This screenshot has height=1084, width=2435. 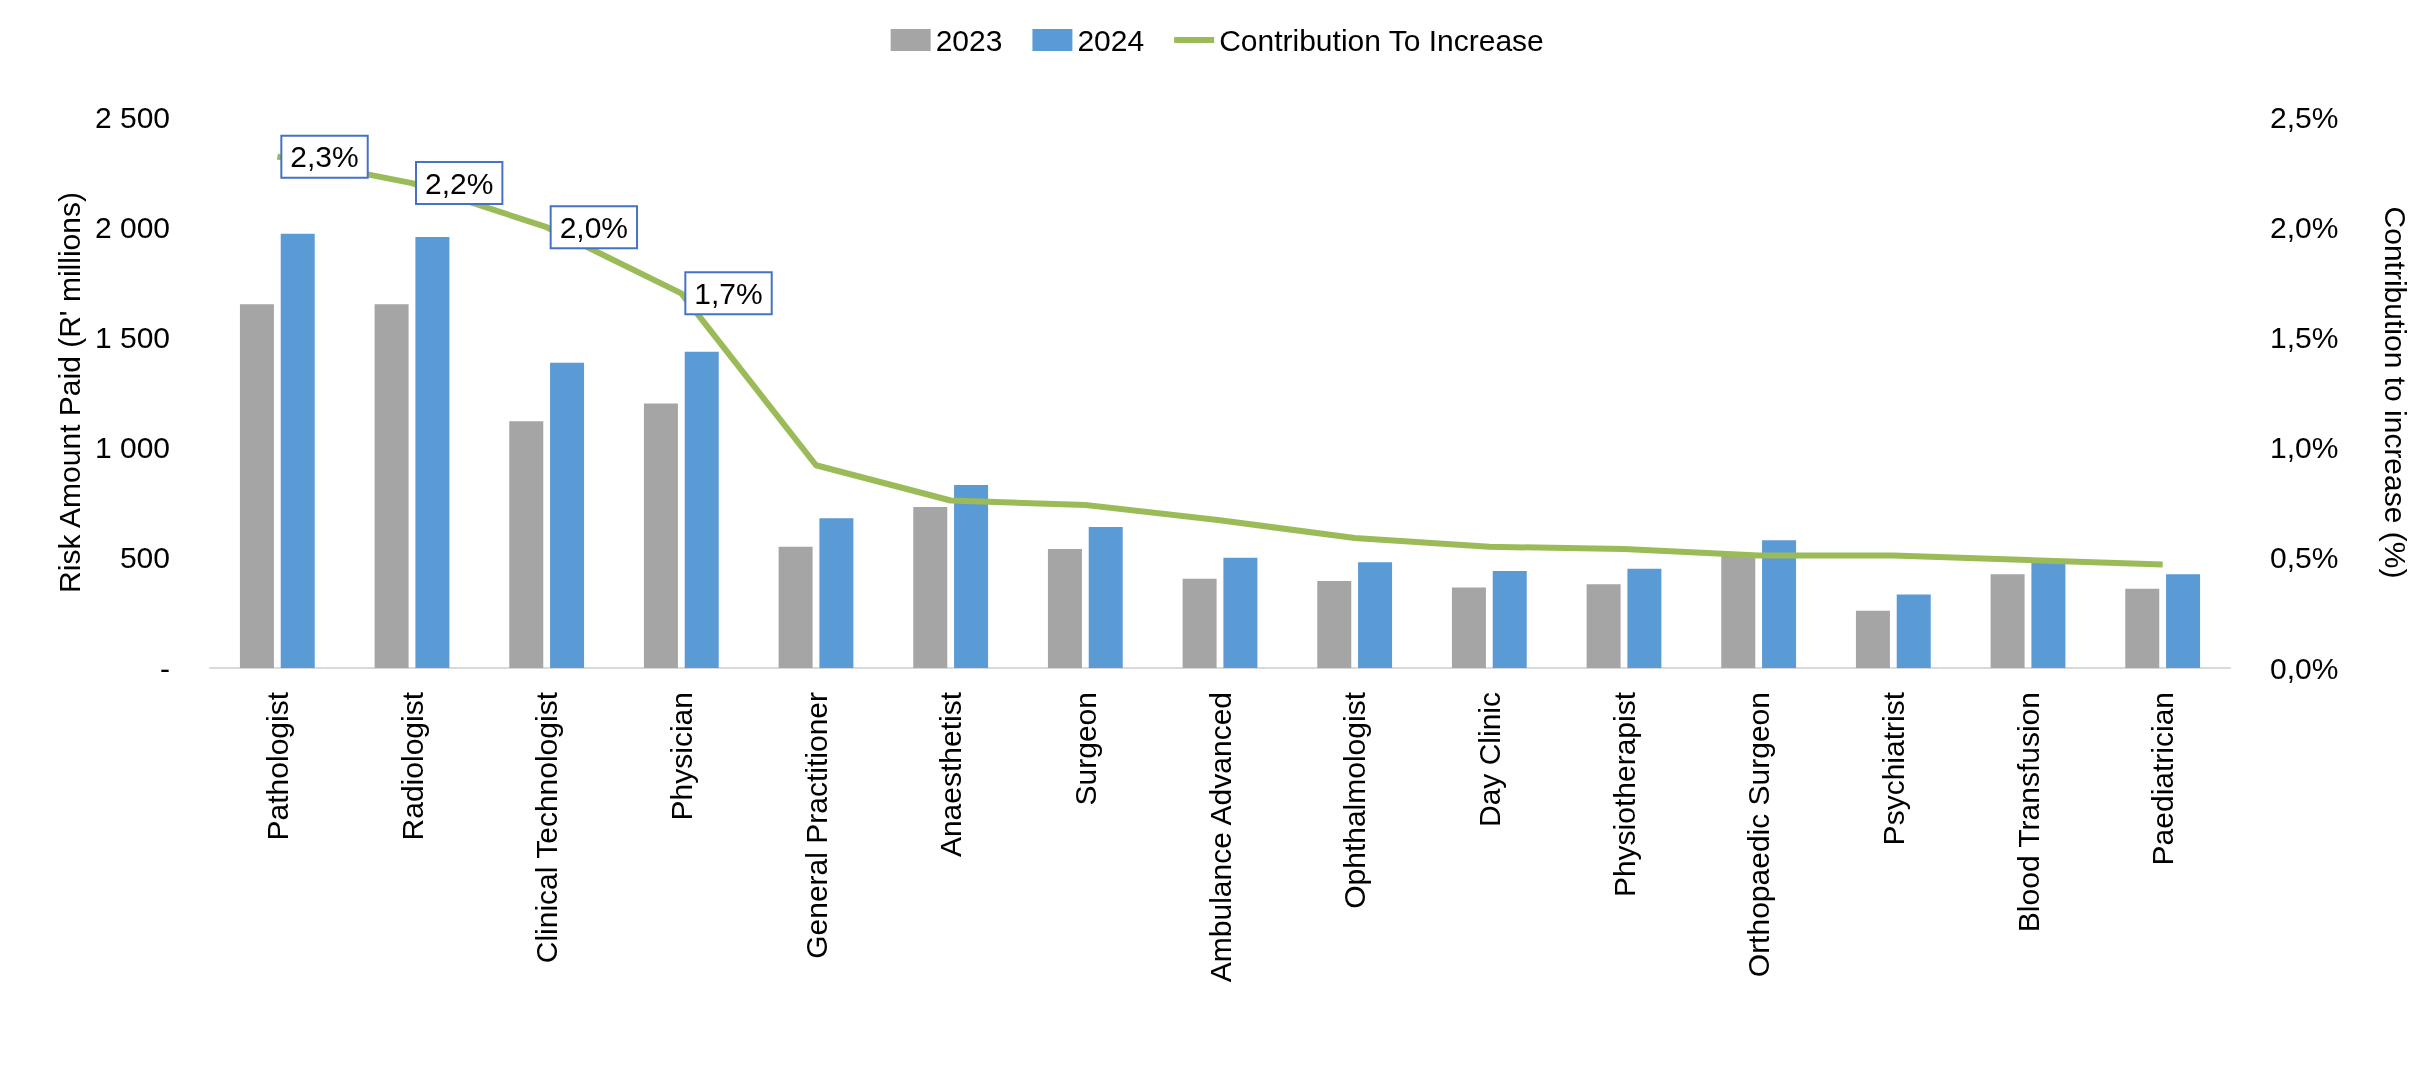 I want to click on y-tick-label: 2 500, so click(x=132, y=117).